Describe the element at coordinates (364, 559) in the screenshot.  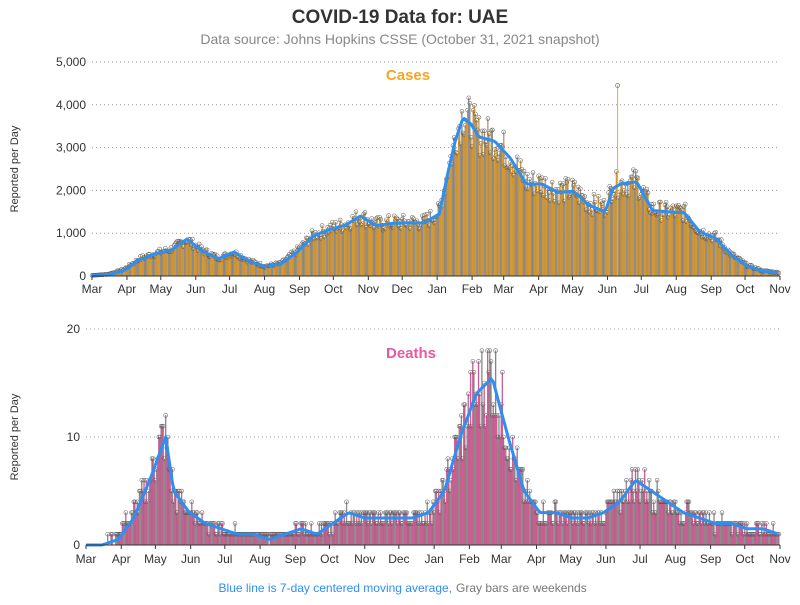
I see `x-tick-label: Nov` at that location.